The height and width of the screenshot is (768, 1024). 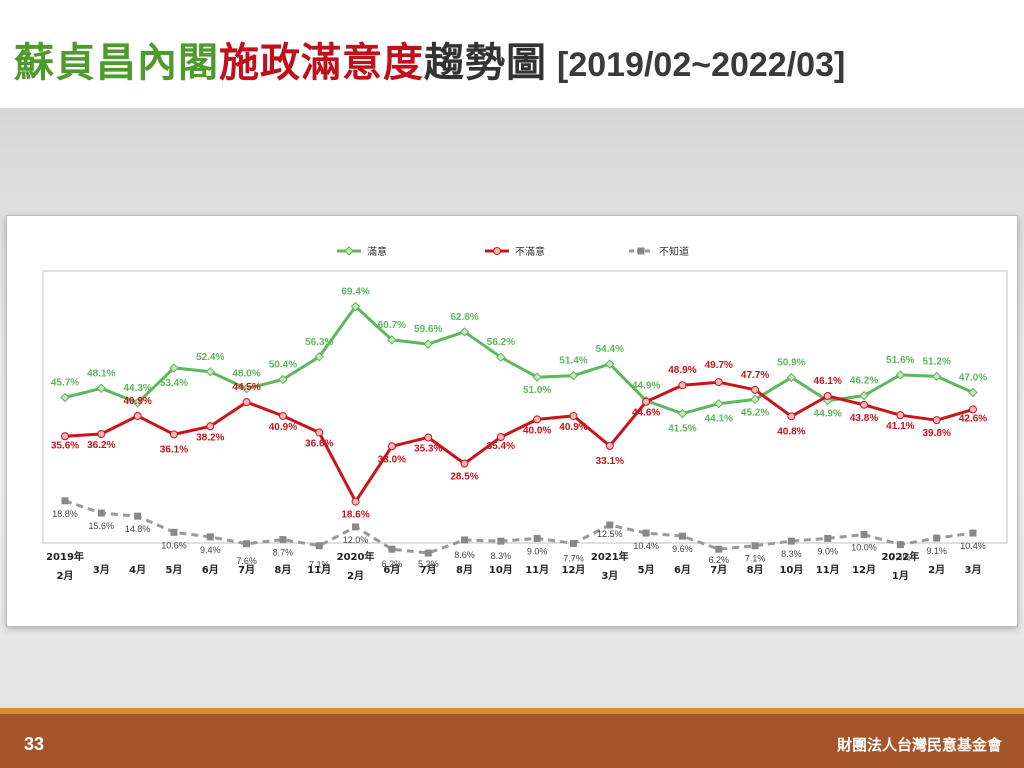 I want to click on data-label-0-15: 54.4%, so click(x=610, y=349).